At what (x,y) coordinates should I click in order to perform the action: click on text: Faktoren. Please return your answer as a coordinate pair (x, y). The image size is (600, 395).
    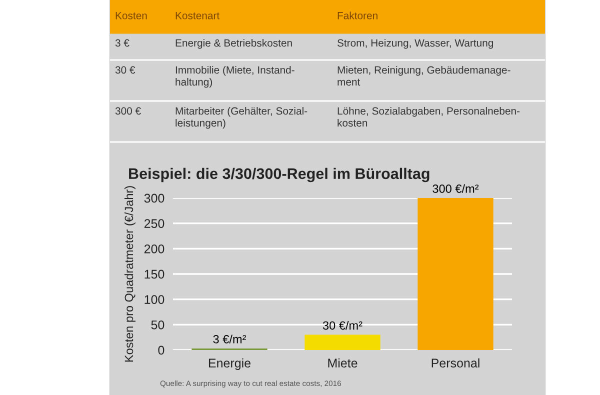
    Looking at the image, I should click on (358, 16).